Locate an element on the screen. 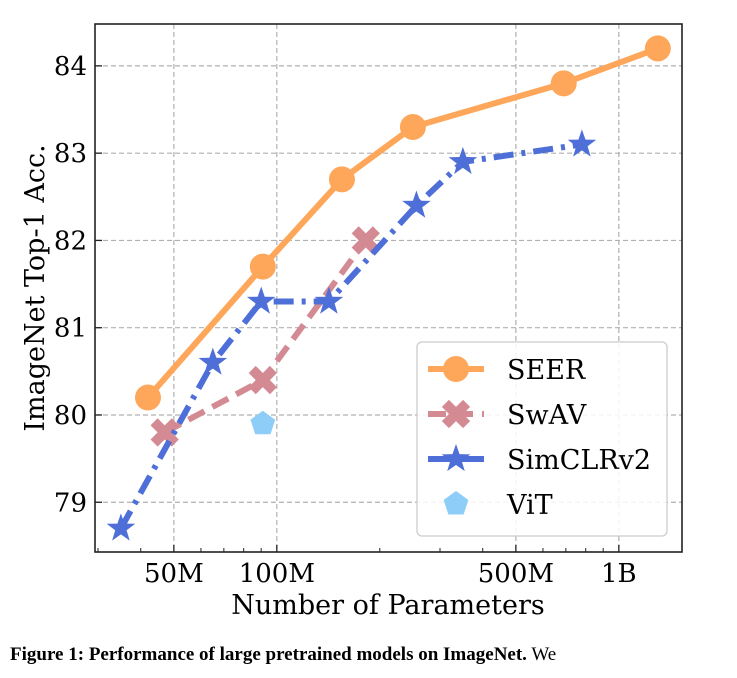 This screenshot has height=678, width=737. x-tick-label: 50M is located at coordinates (174, 574).